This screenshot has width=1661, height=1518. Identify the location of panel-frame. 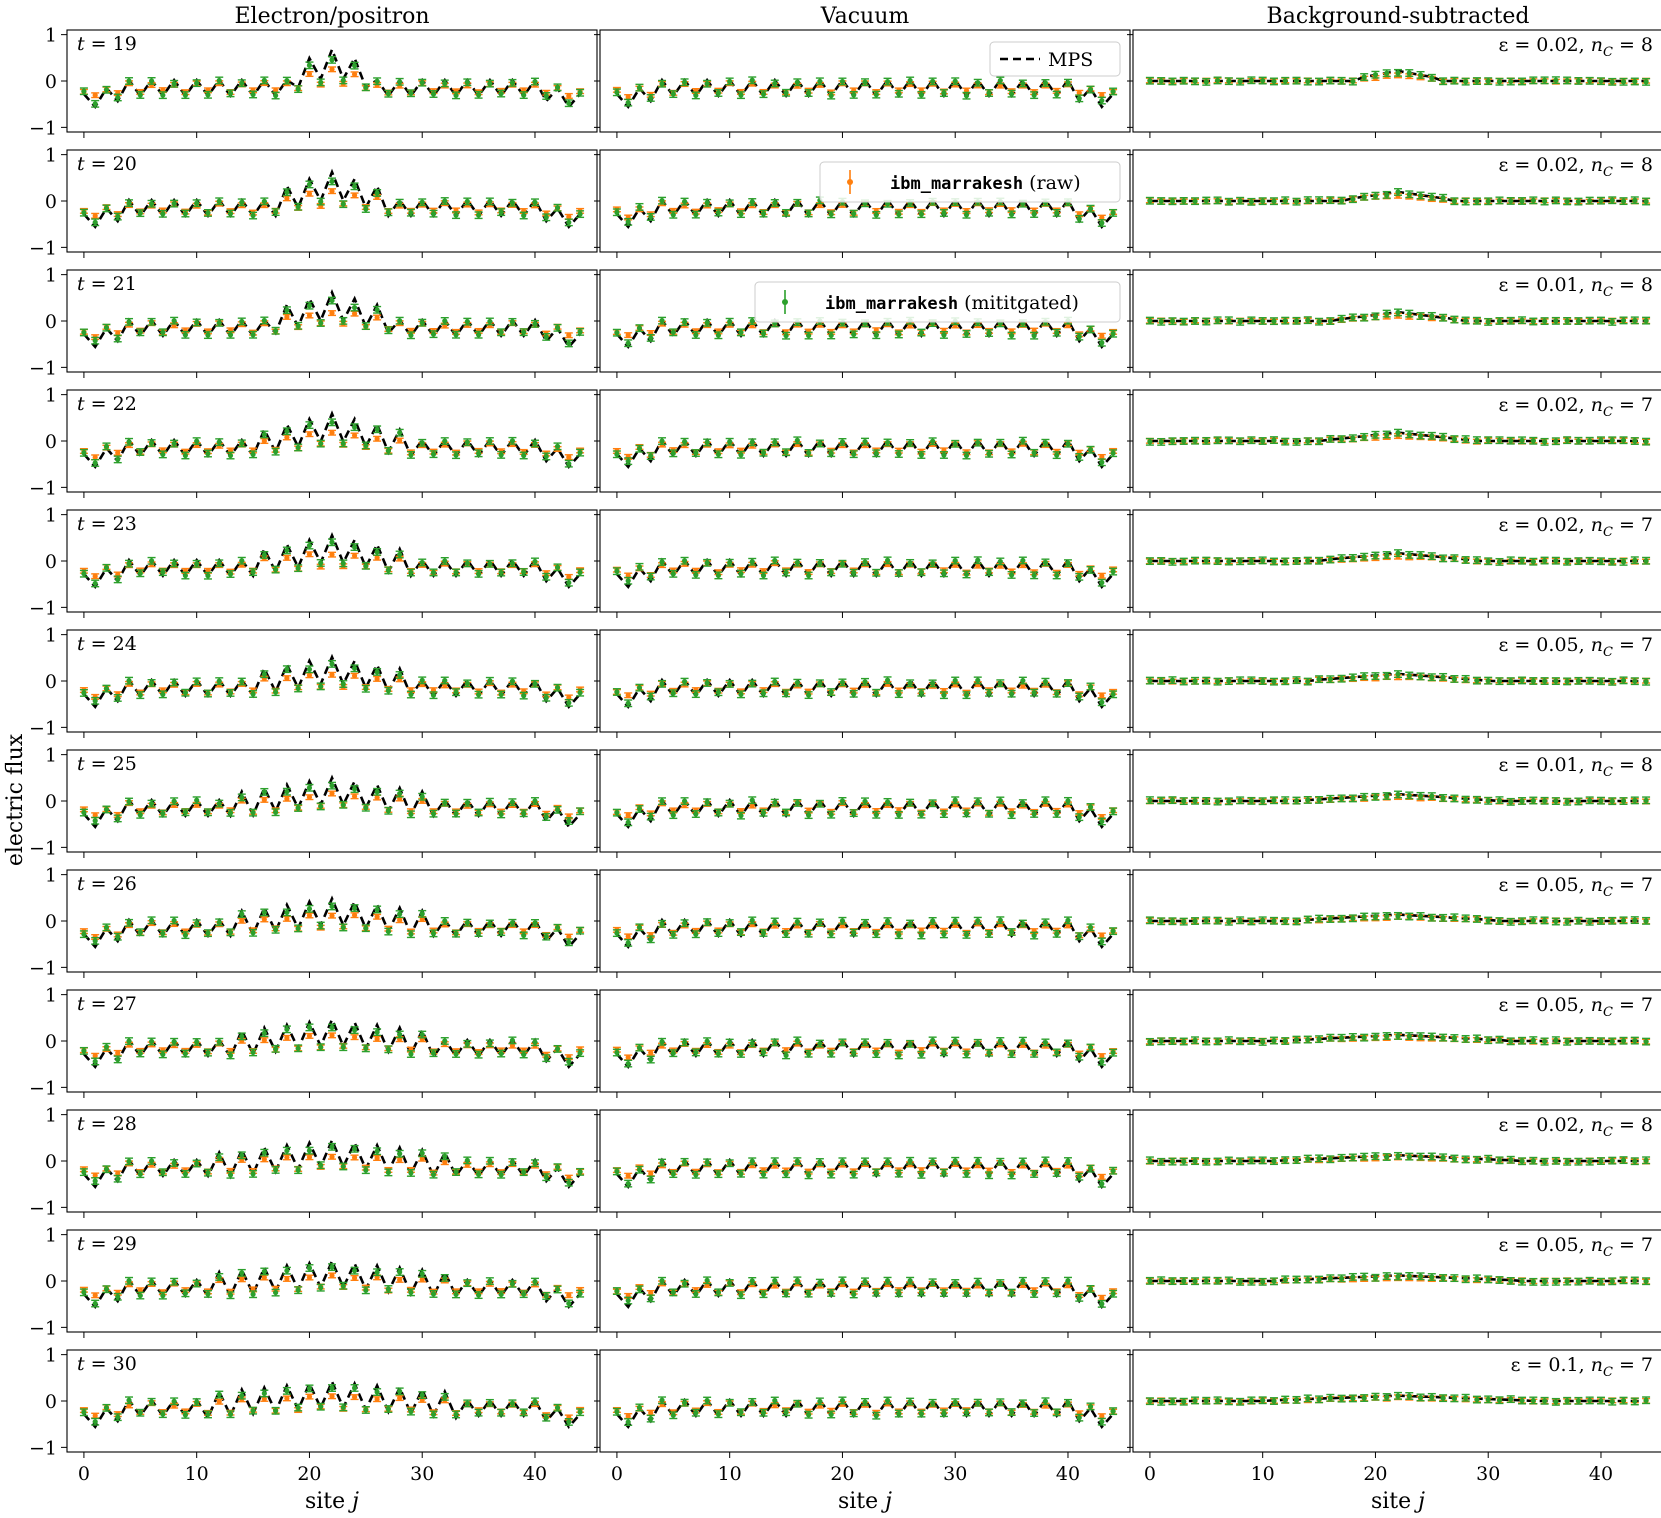
(332, 561).